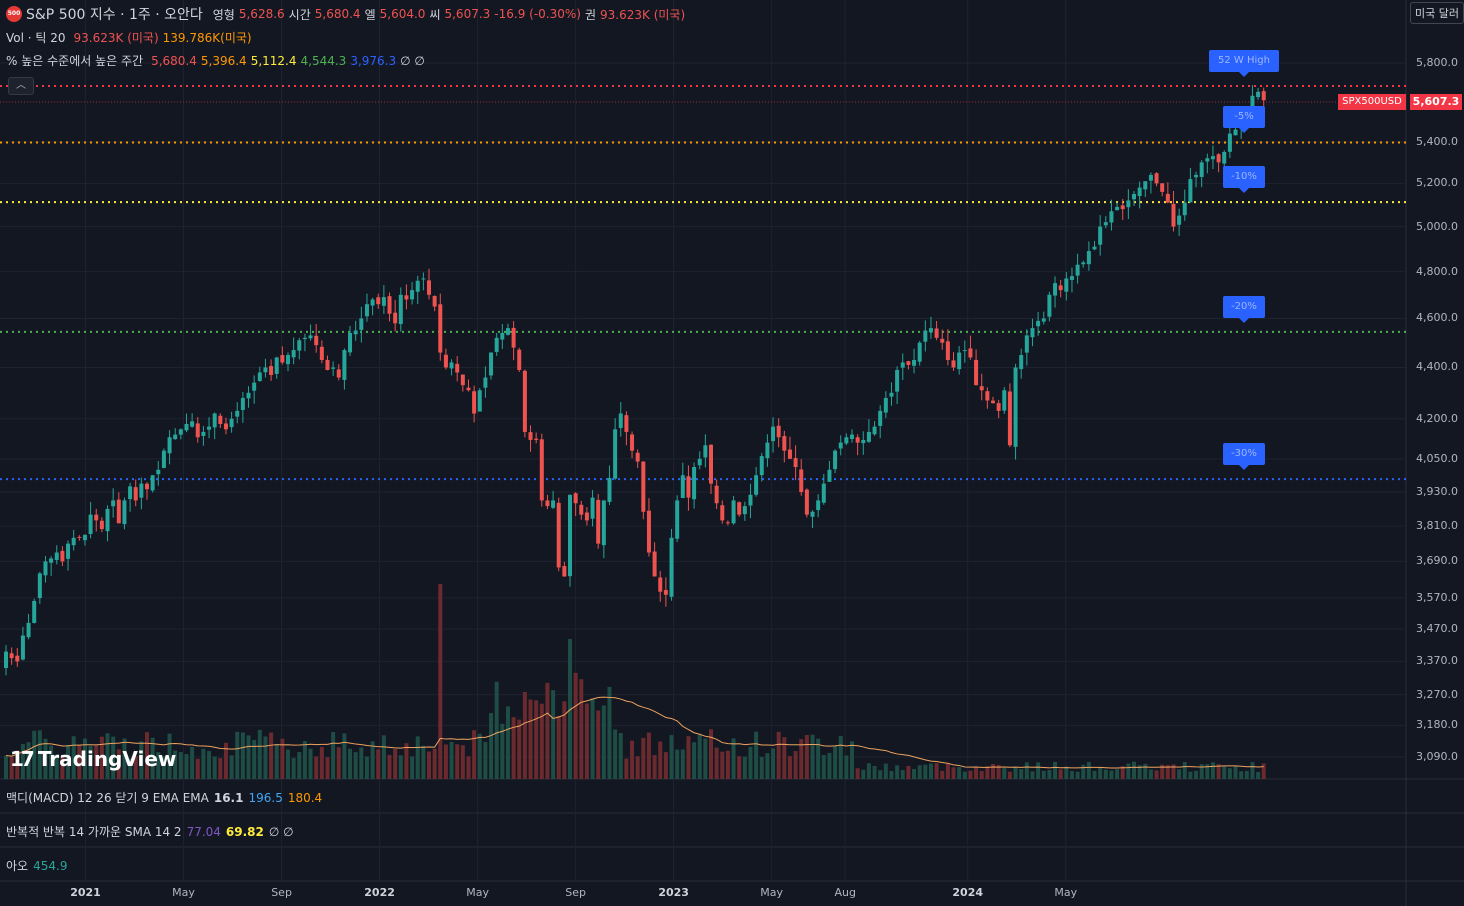 The image size is (1464, 906). What do you see at coordinates (93, 759) in the screenshot?
I see `tradingview-logo: 17 TradingView` at bounding box center [93, 759].